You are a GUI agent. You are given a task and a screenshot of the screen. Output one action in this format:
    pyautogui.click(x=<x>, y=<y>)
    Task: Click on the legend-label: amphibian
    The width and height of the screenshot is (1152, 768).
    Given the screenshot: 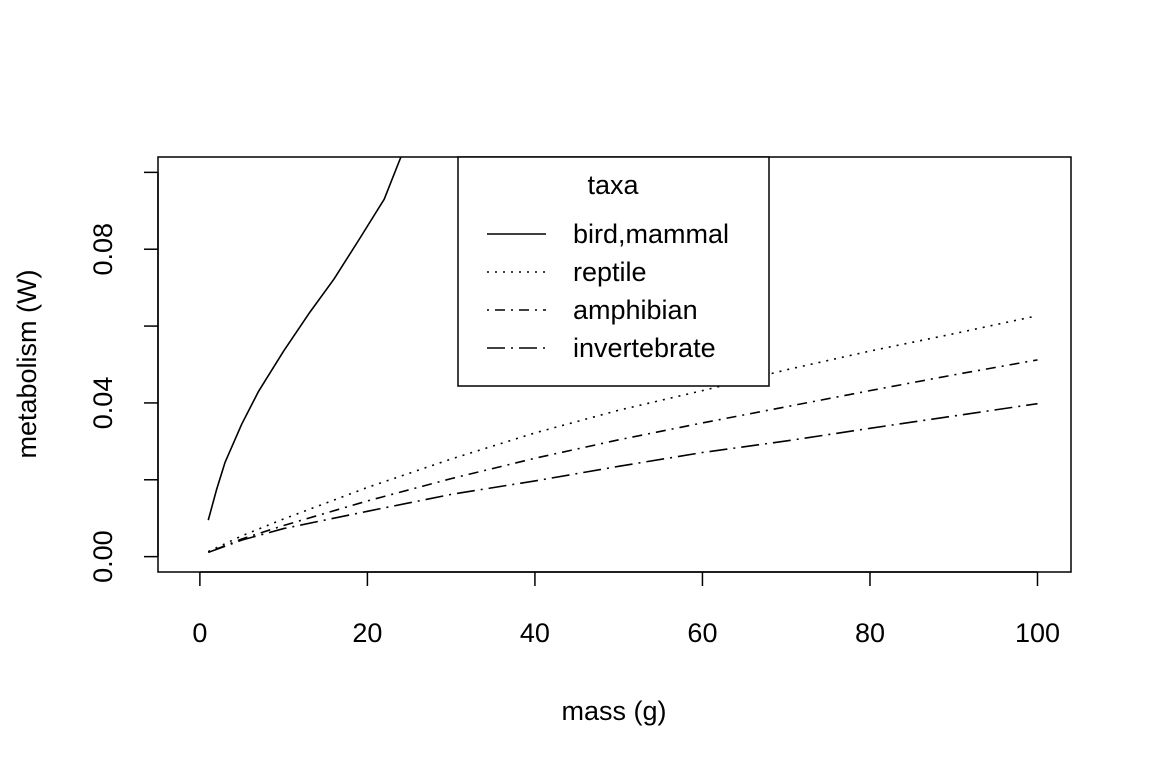 What is the action you would take?
    pyautogui.click(x=635, y=310)
    